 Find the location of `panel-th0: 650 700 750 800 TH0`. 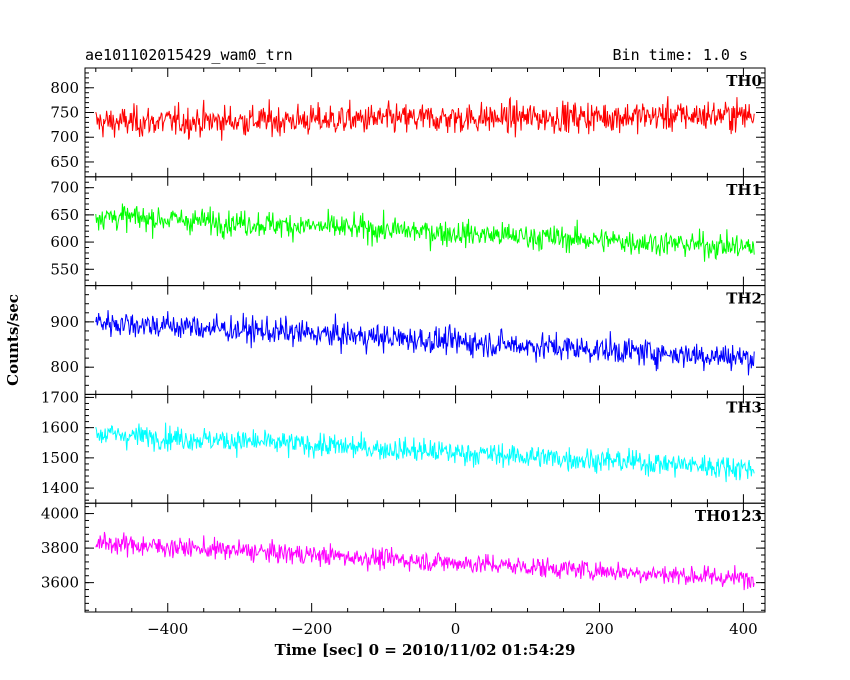

panel-th0: 650 700 750 800 TH0 is located at coordinates (408, 122).